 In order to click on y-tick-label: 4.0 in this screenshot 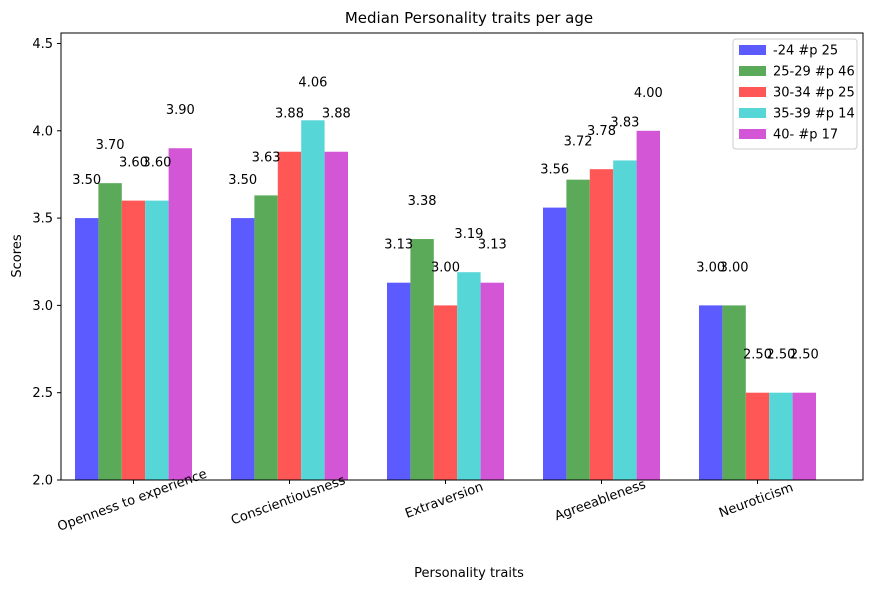, I will do `click(42, 131)`.